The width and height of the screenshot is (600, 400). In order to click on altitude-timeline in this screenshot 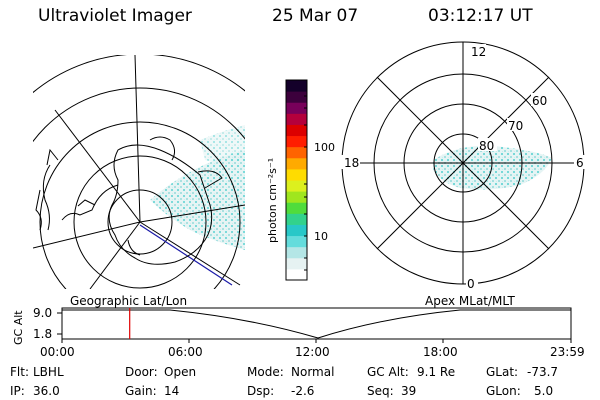, I will do `click(314, 325)`.